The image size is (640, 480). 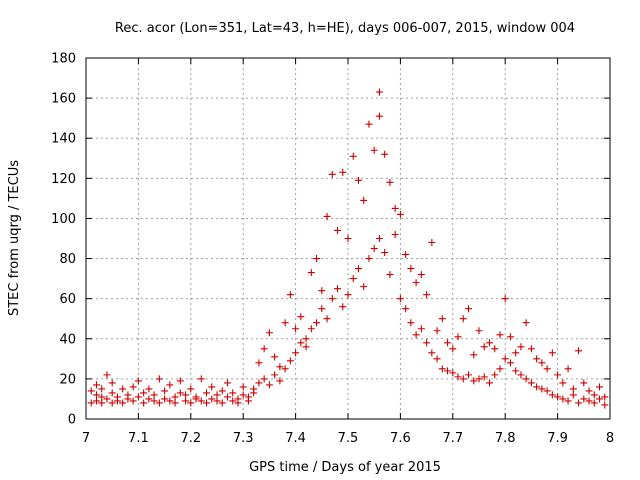 What do you see at coordinates (67, 299) in the screenshot?
I see `y-tick-label: 60` at bounding box center [67, 299].